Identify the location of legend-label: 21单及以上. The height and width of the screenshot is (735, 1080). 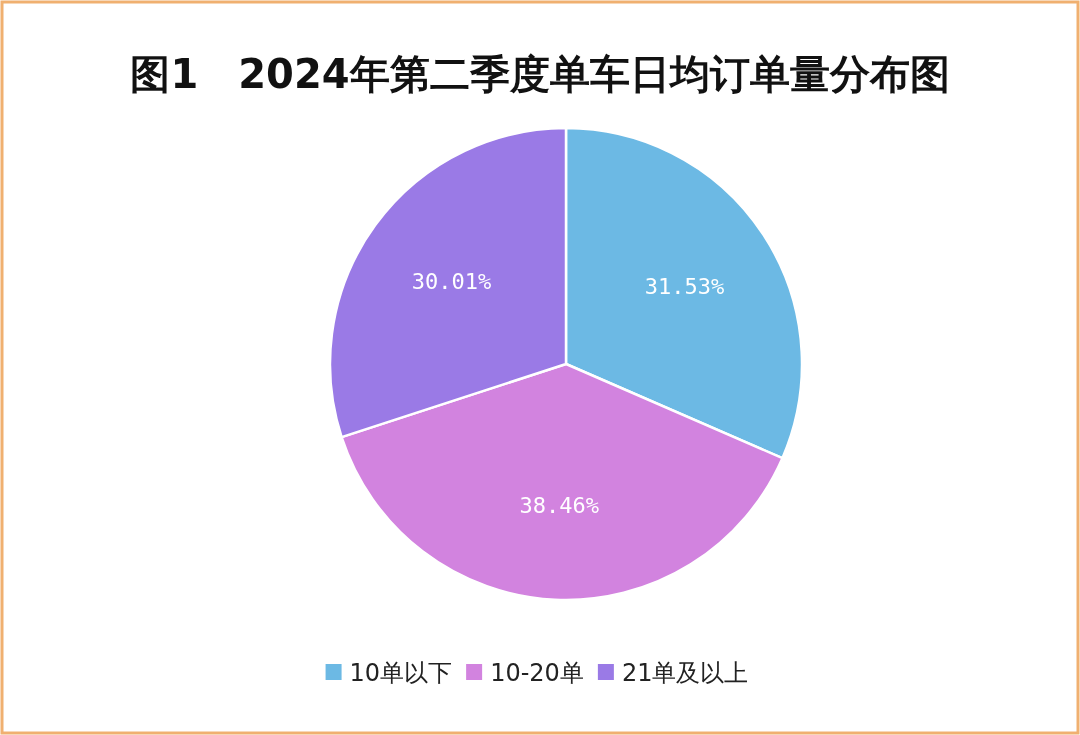
(685, 673).